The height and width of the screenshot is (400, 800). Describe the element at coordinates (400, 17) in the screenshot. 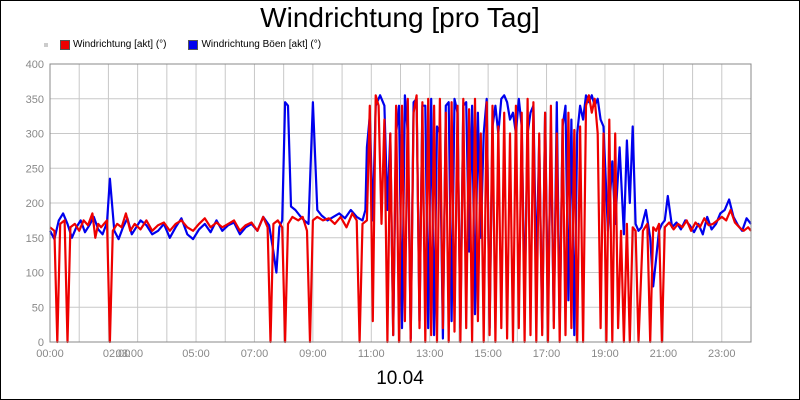

I see `chart-title: Windrichtung [pro Tag]` at that location.